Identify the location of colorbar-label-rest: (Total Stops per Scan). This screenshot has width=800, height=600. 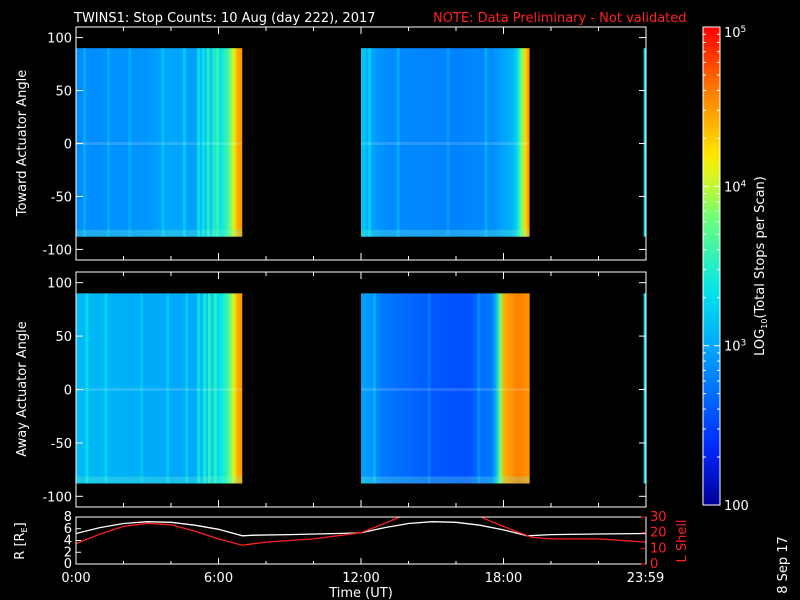
(760, 247).